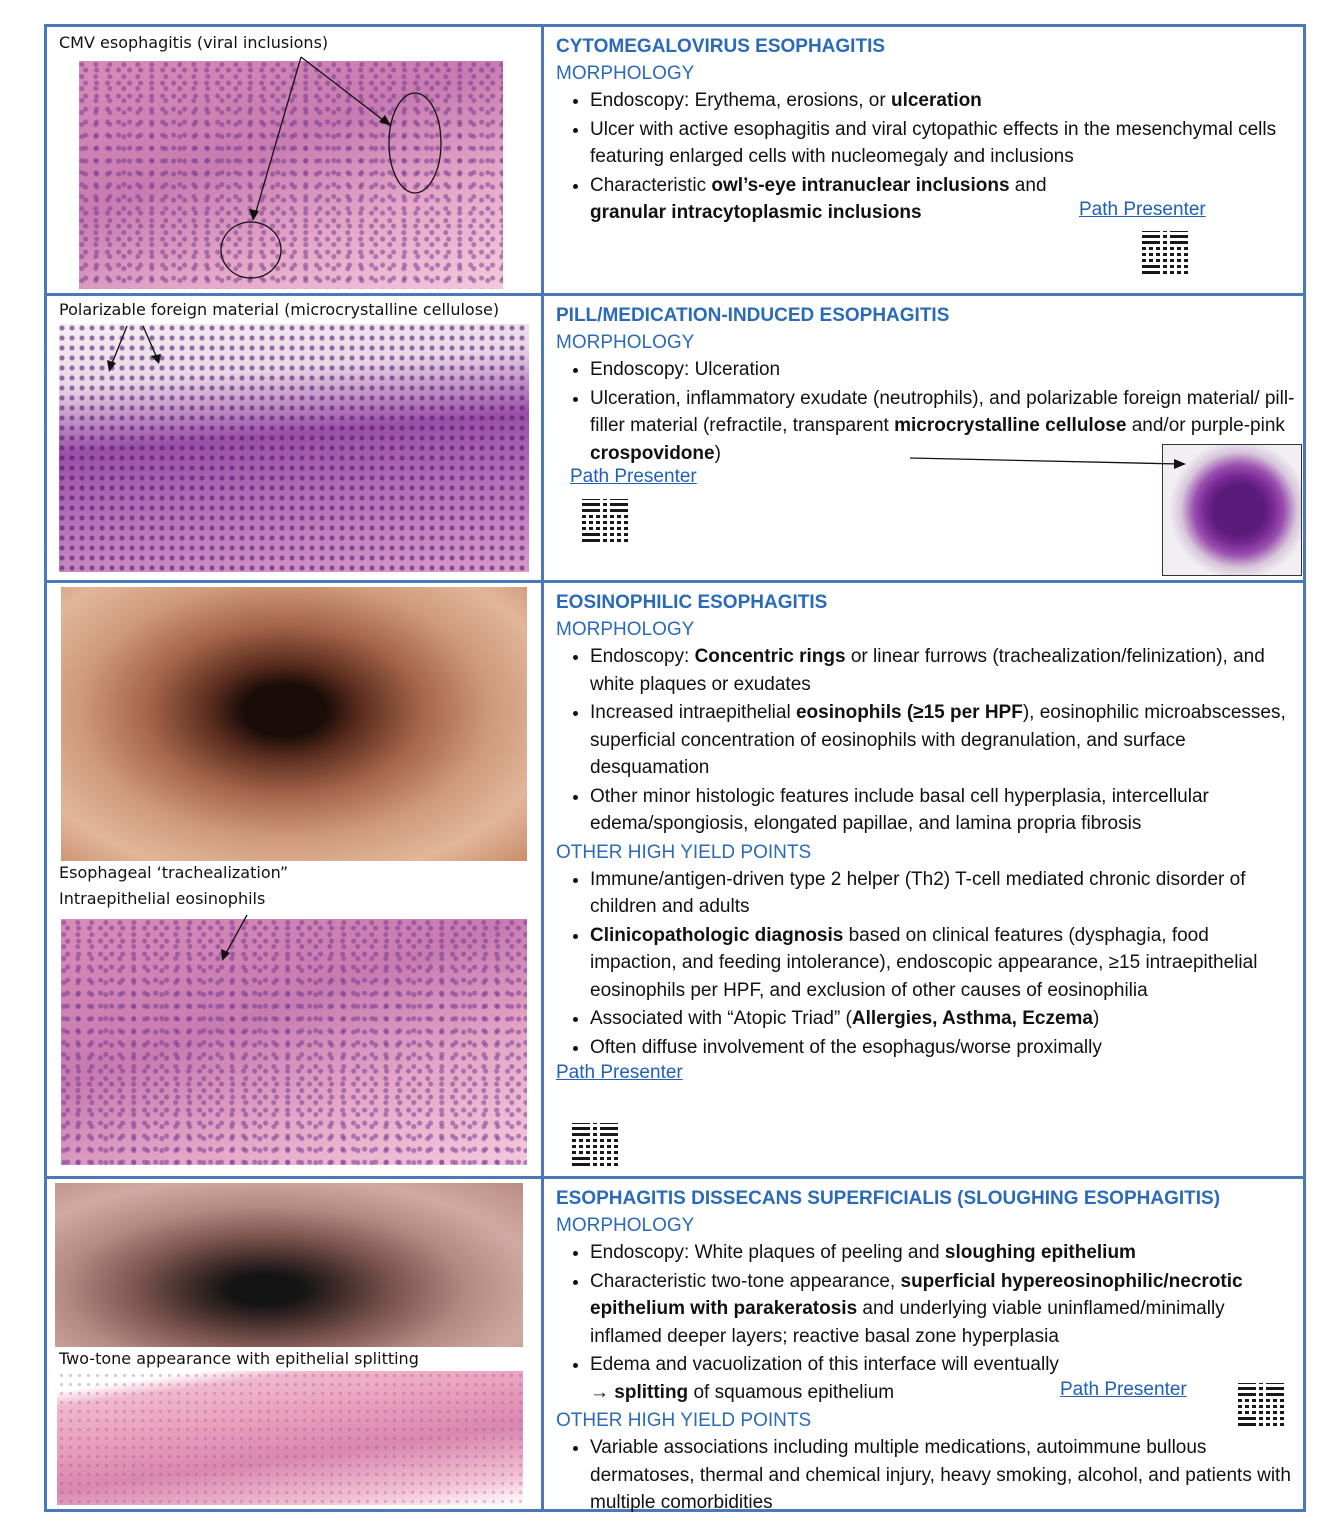  Describe the element at coordinates (721, 46) in the screenshot. I see `cmv-title: CYTOMEGALOVIRUS ESOPHAGITIS` at that location.